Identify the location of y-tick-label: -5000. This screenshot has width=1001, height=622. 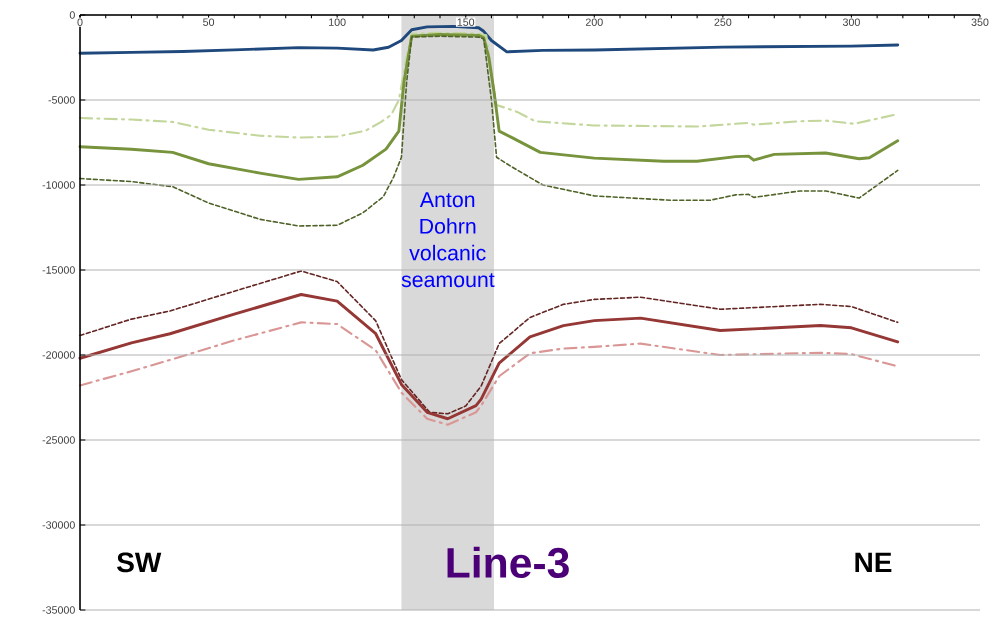
(61, 100).